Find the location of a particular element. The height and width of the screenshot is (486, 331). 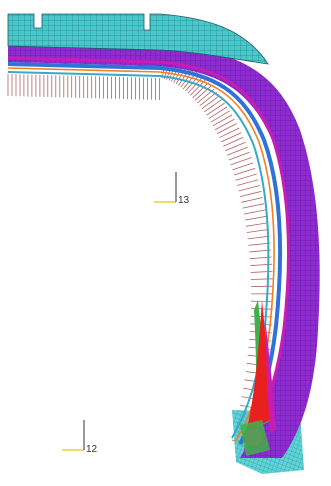

chafer-green is located at coordinates (255, 438).